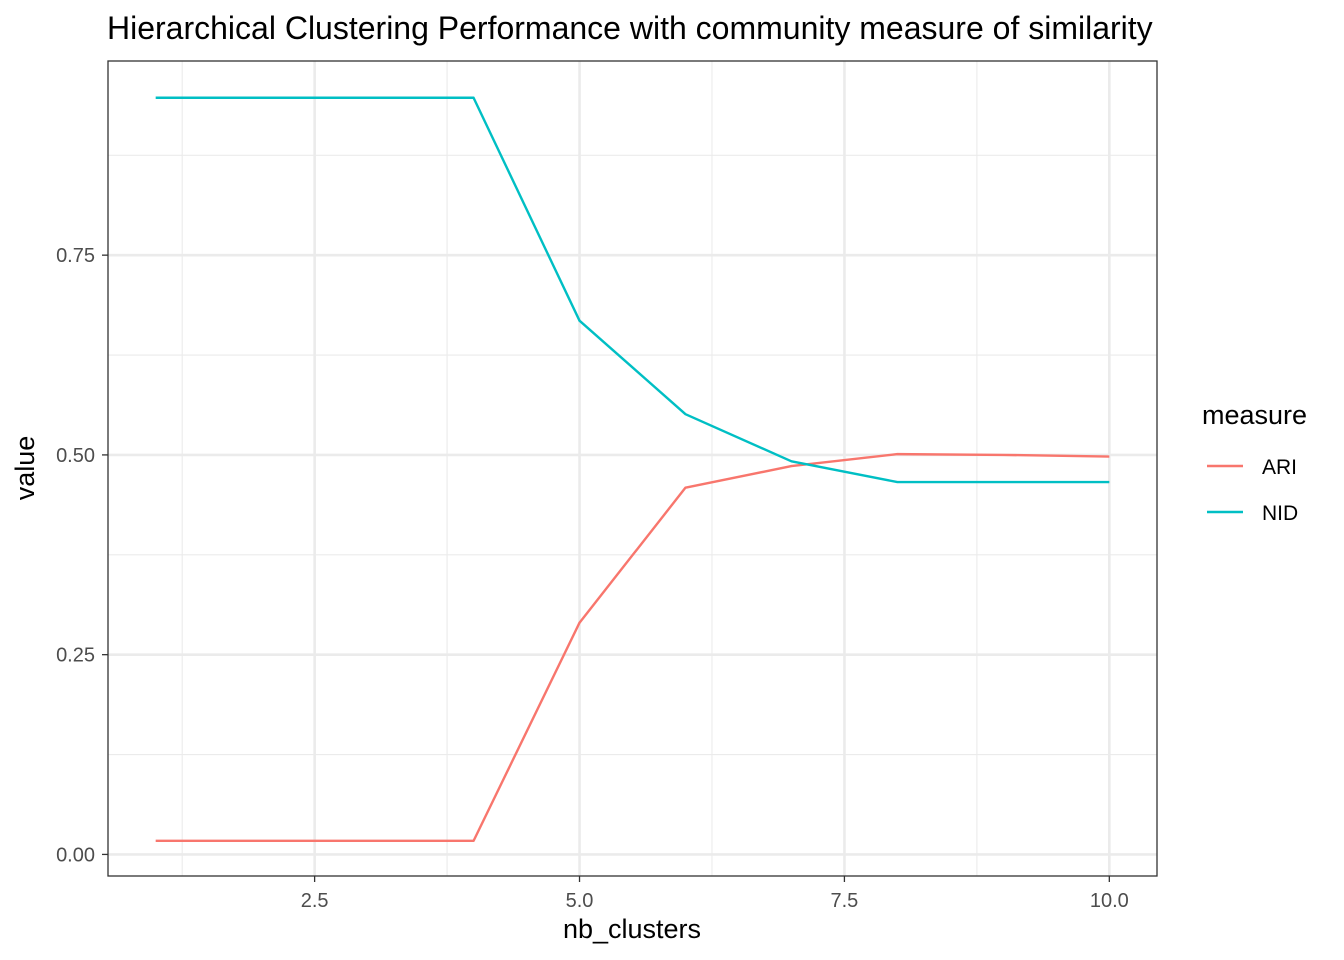  What do you see at coordinates (1280, 513) in the screenshot?
I see `legend-label-nid: NID` at bounding box center [1280, 513].